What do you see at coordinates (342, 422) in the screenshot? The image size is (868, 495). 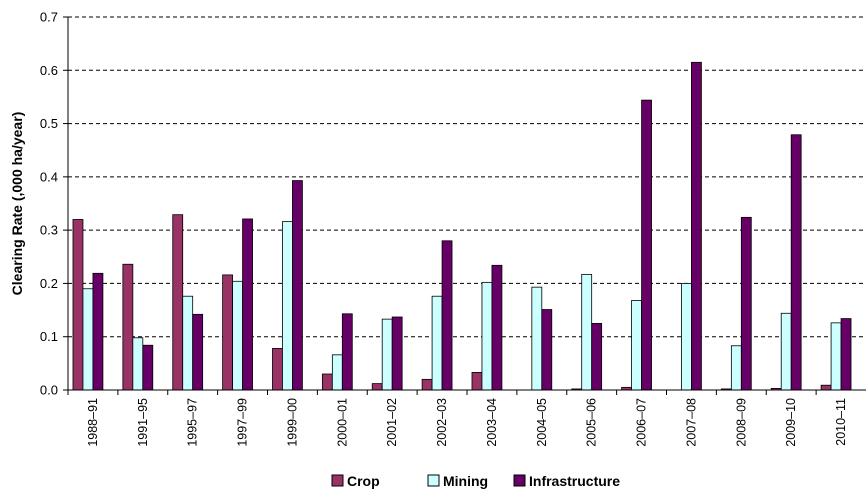 I see `x-tick-label: 2000–01` at bounding box center [342, 422].